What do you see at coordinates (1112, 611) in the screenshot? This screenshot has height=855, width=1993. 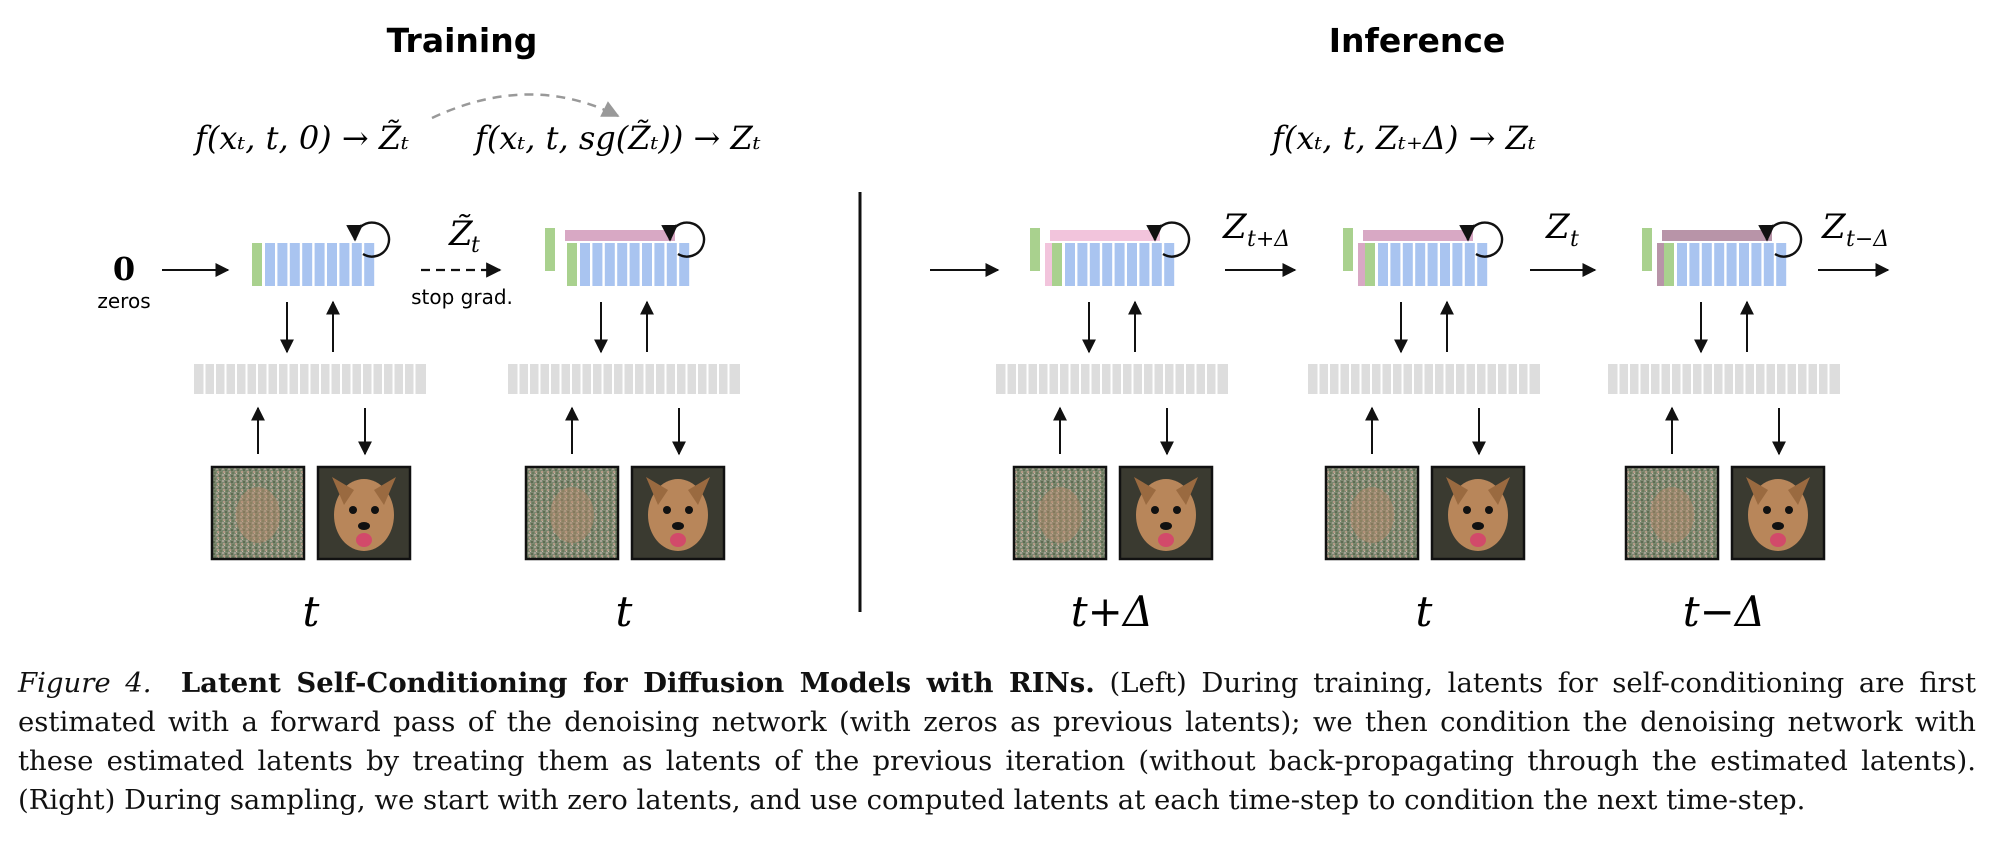 I see `time-label-infer-1: t+Δ` at bounding box center [1112, 611].